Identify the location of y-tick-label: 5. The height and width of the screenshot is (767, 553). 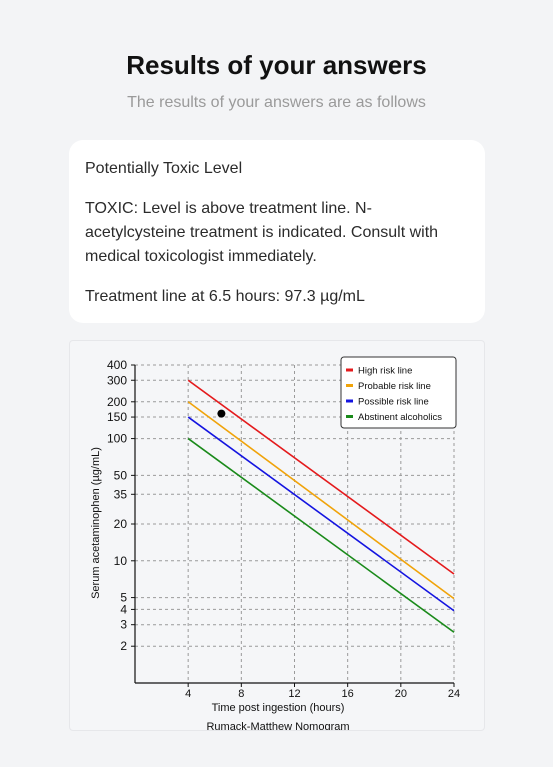
(123, 598).